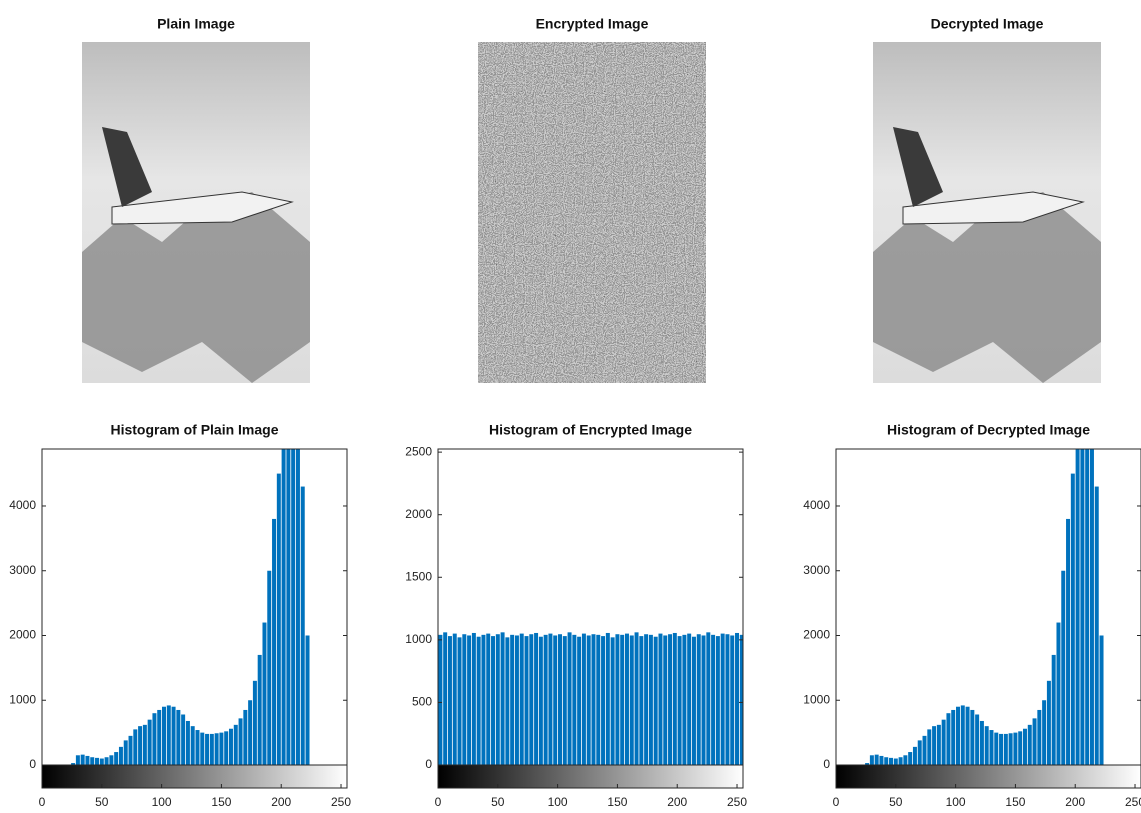 The image size is (1141, 813). What do you see at coordinates (418, 576) in the screenshot?
I see `y-tick-label: 1500` at bounding box center [418, 576].